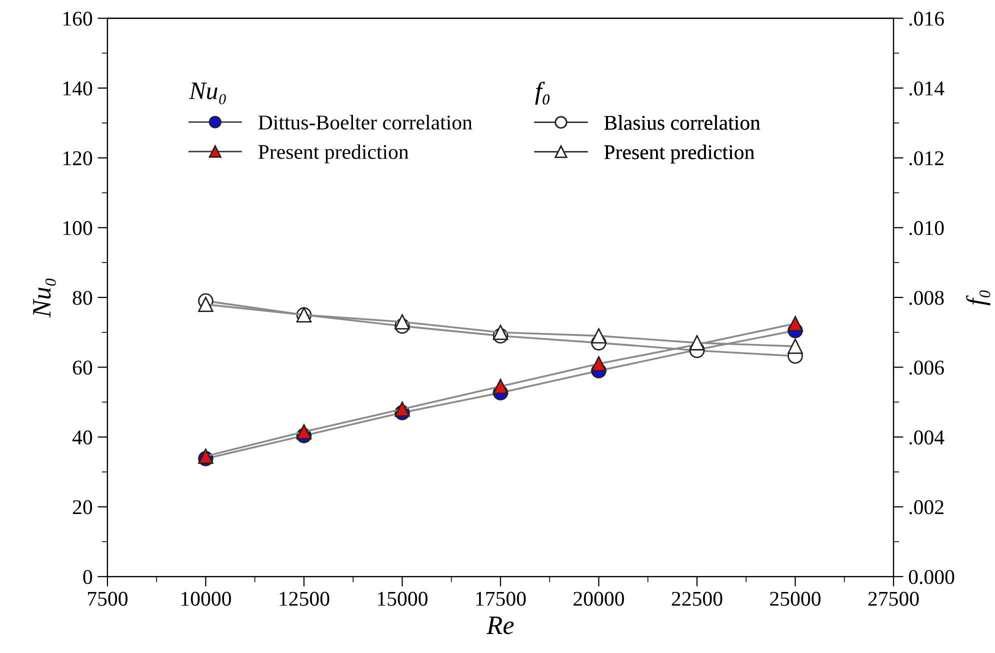 This screenshot has height=653, width=995. What do you see at coordinates (931, 577) in the screenshot?
I see `y2-tick-label: 0.000` at bounding box center [931, 577].